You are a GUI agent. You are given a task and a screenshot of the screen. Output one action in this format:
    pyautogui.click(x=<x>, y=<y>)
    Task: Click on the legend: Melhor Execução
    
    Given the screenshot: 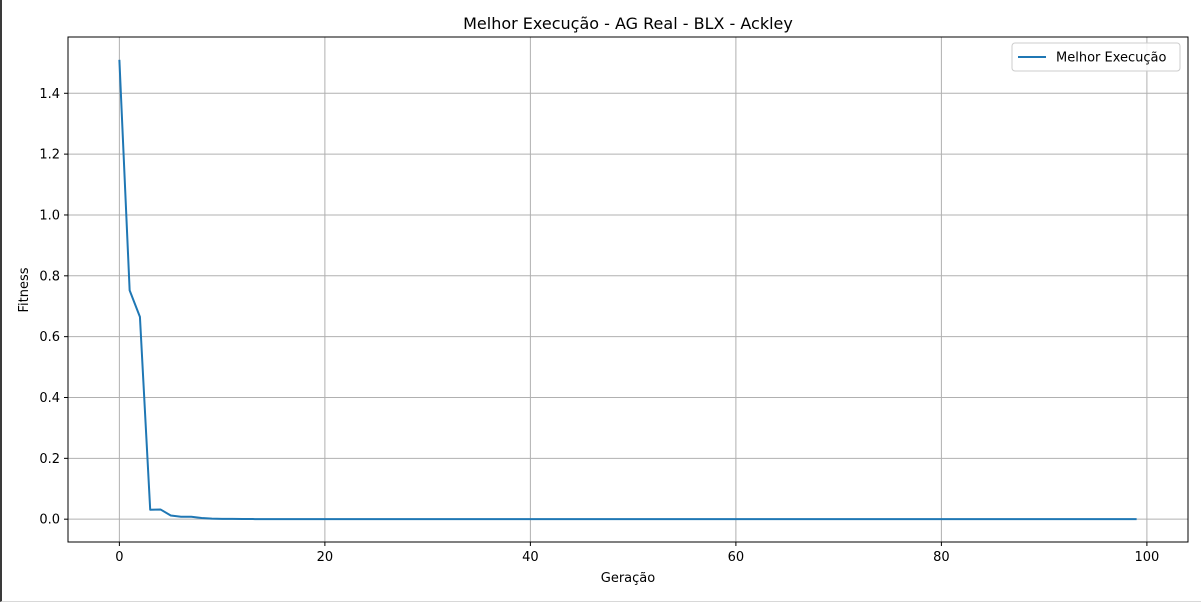 What is the action you would take?
    pyautogui.click(x=1096, y=57)
    